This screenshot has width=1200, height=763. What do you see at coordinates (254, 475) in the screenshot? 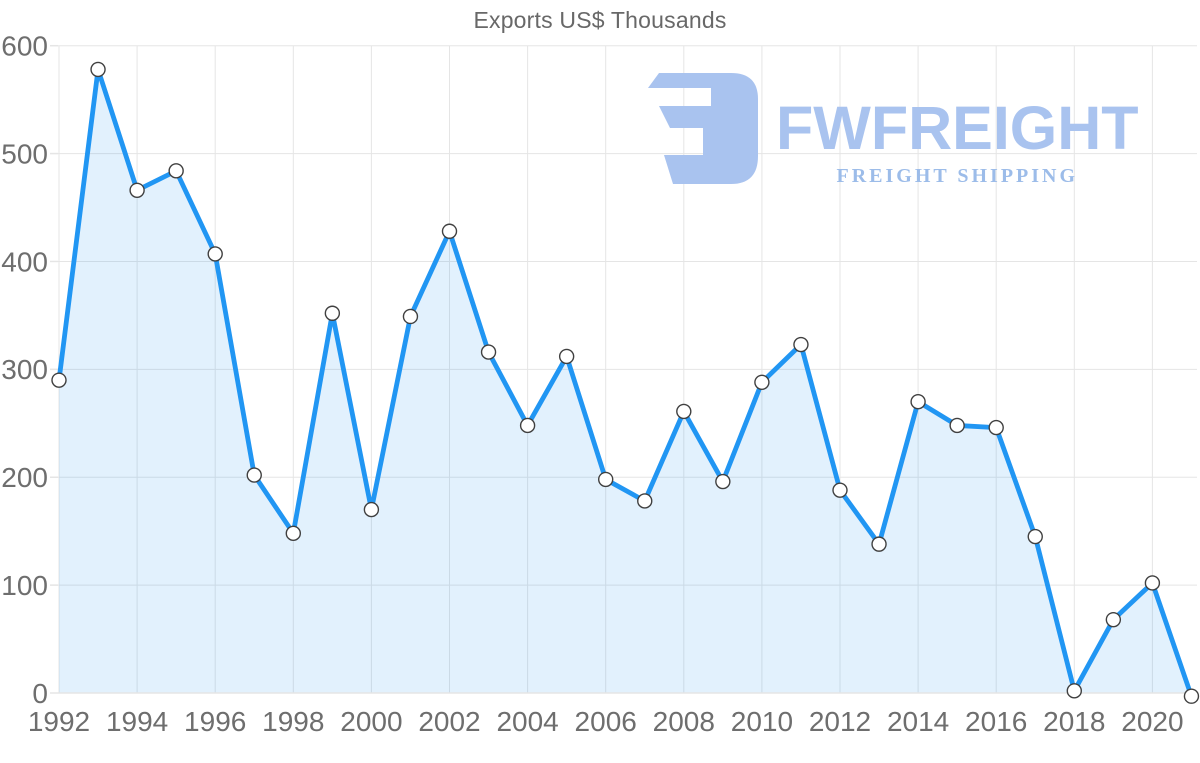
I see `data-point-1997` at bounding box center [254, 475].